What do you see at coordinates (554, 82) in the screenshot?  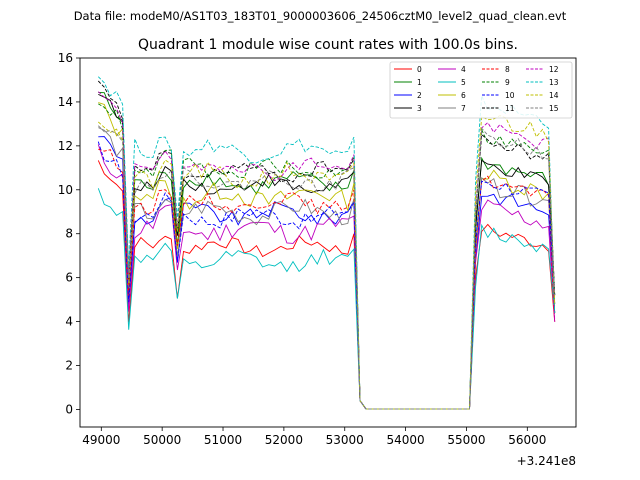 I see `legend-label: 13` at bounding box center [554, 82].